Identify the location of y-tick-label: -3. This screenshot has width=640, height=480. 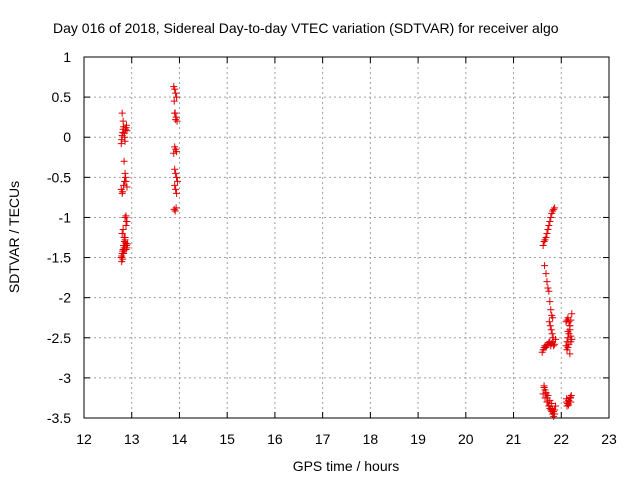
(65, 378).